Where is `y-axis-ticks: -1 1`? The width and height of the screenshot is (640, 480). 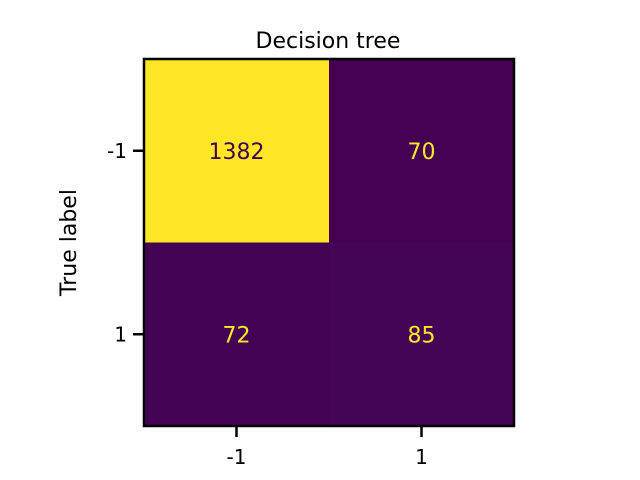
y-axis-ticks: -1 1 is located at coordinates (125, 242).